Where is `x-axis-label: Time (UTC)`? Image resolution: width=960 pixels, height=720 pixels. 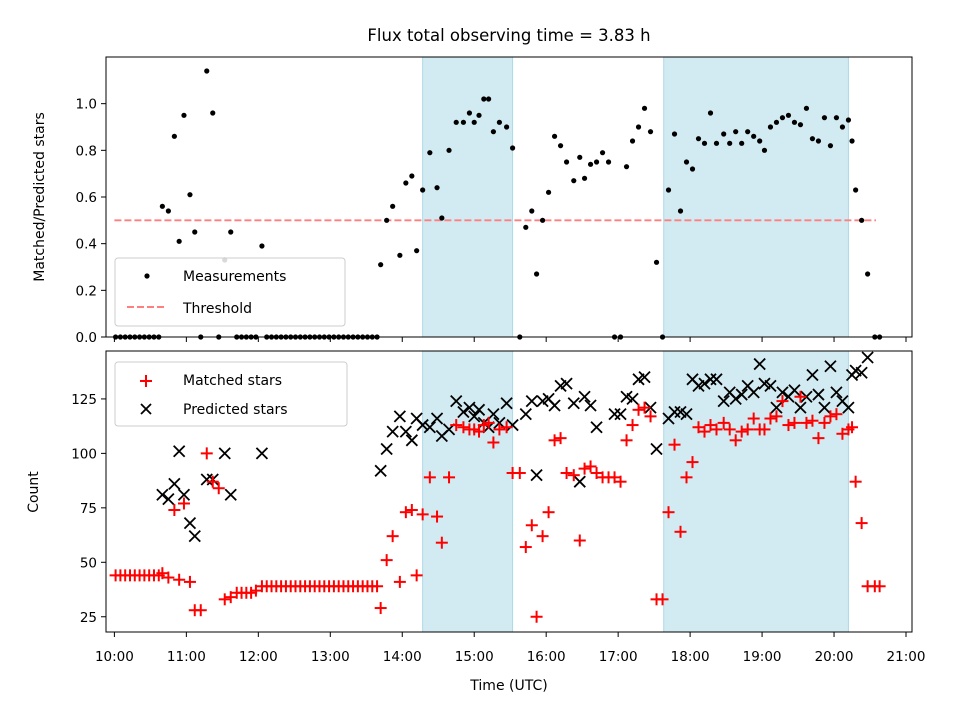 x-axis-label: Time (UTC) is located at coordinates (508, 686).